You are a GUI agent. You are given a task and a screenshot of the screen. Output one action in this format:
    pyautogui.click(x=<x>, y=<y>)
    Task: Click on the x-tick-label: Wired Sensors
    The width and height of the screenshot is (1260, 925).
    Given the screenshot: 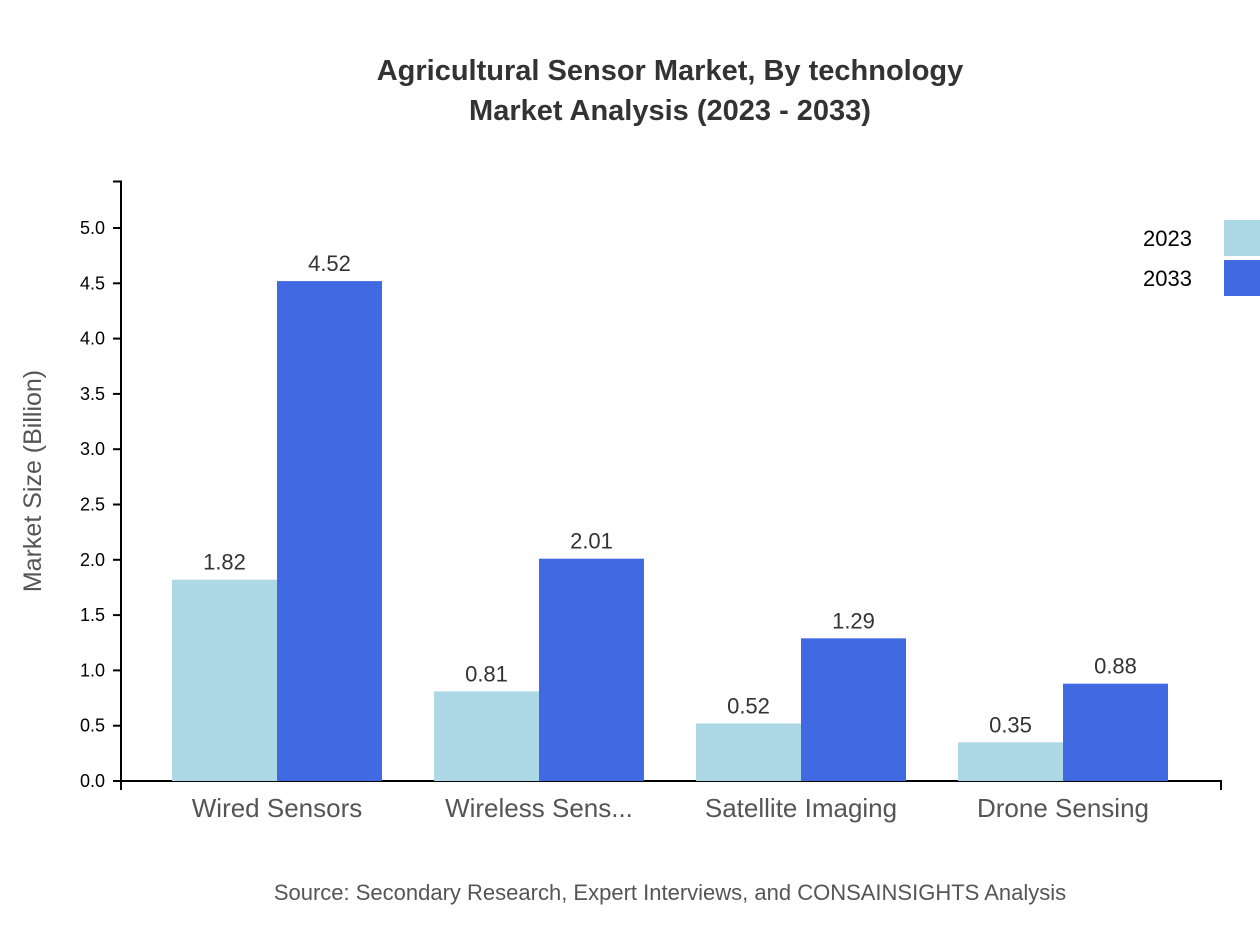 What is the action you would take?
    pyautogui.click(x=277, y=808)
    